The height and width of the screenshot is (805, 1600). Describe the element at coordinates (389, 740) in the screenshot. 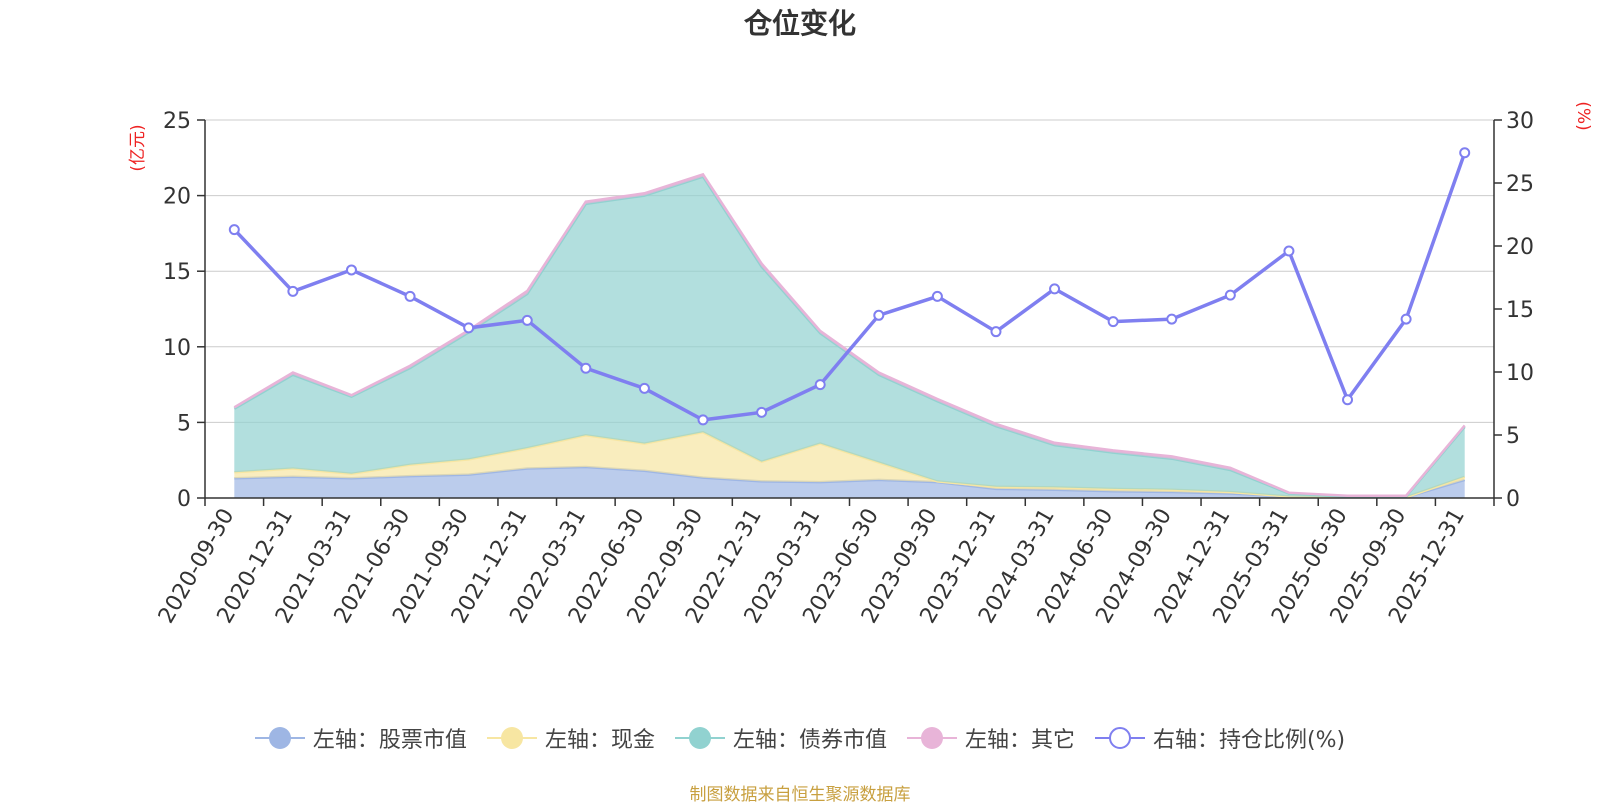

I see `legend-label: 左轴：股票市值` at that location.